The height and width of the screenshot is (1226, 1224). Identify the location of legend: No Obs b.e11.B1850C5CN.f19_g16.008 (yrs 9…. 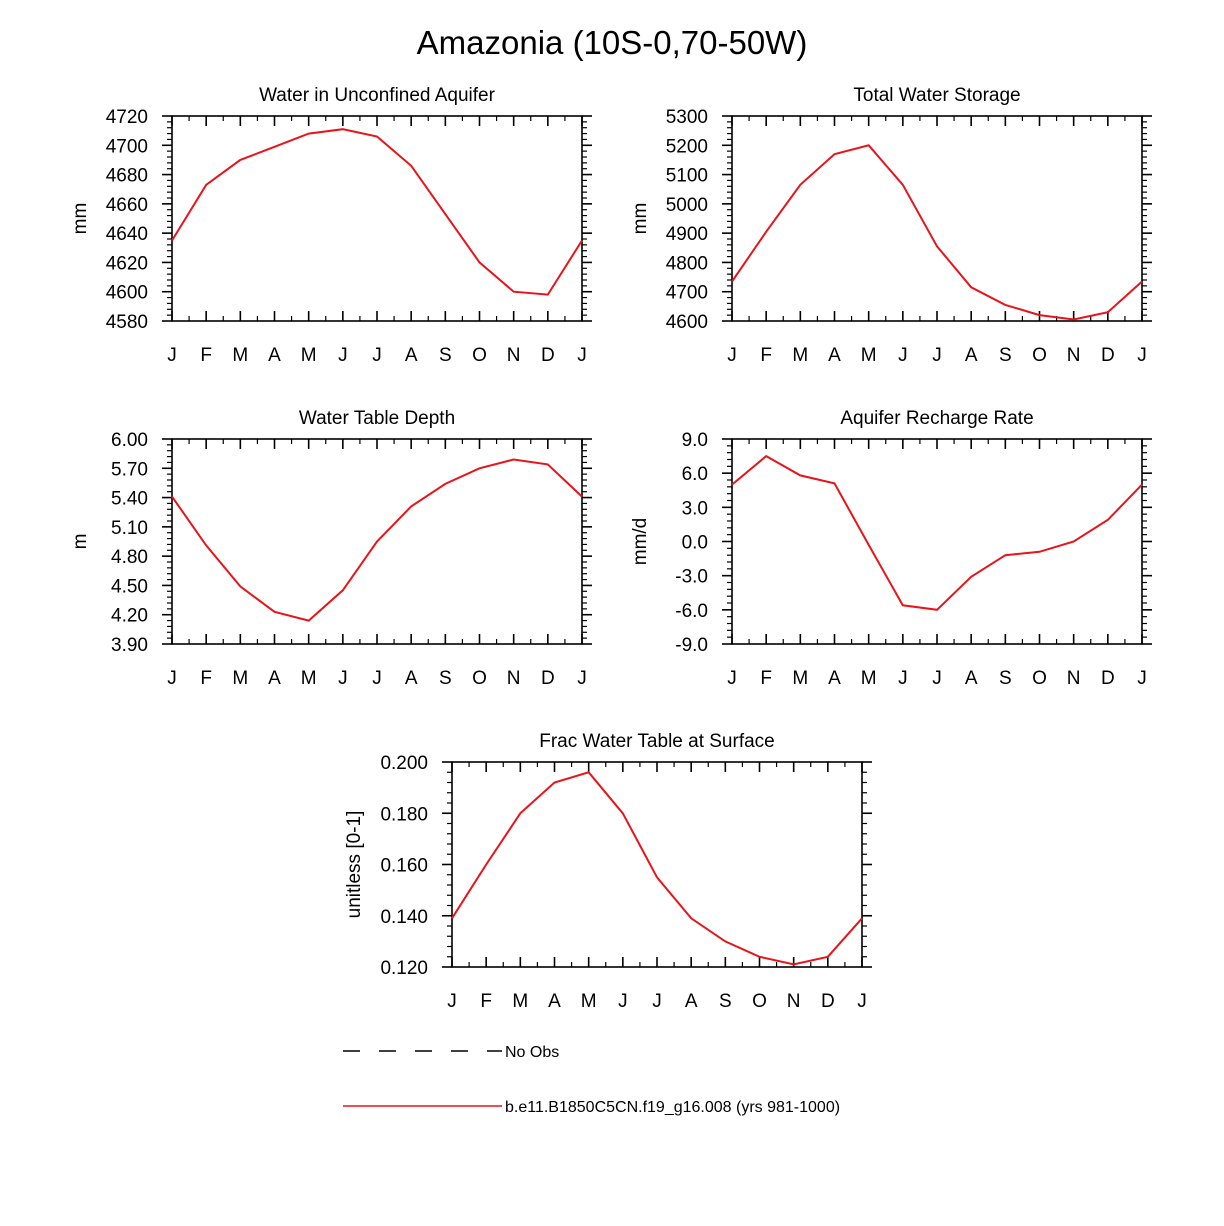
(591, 1080).